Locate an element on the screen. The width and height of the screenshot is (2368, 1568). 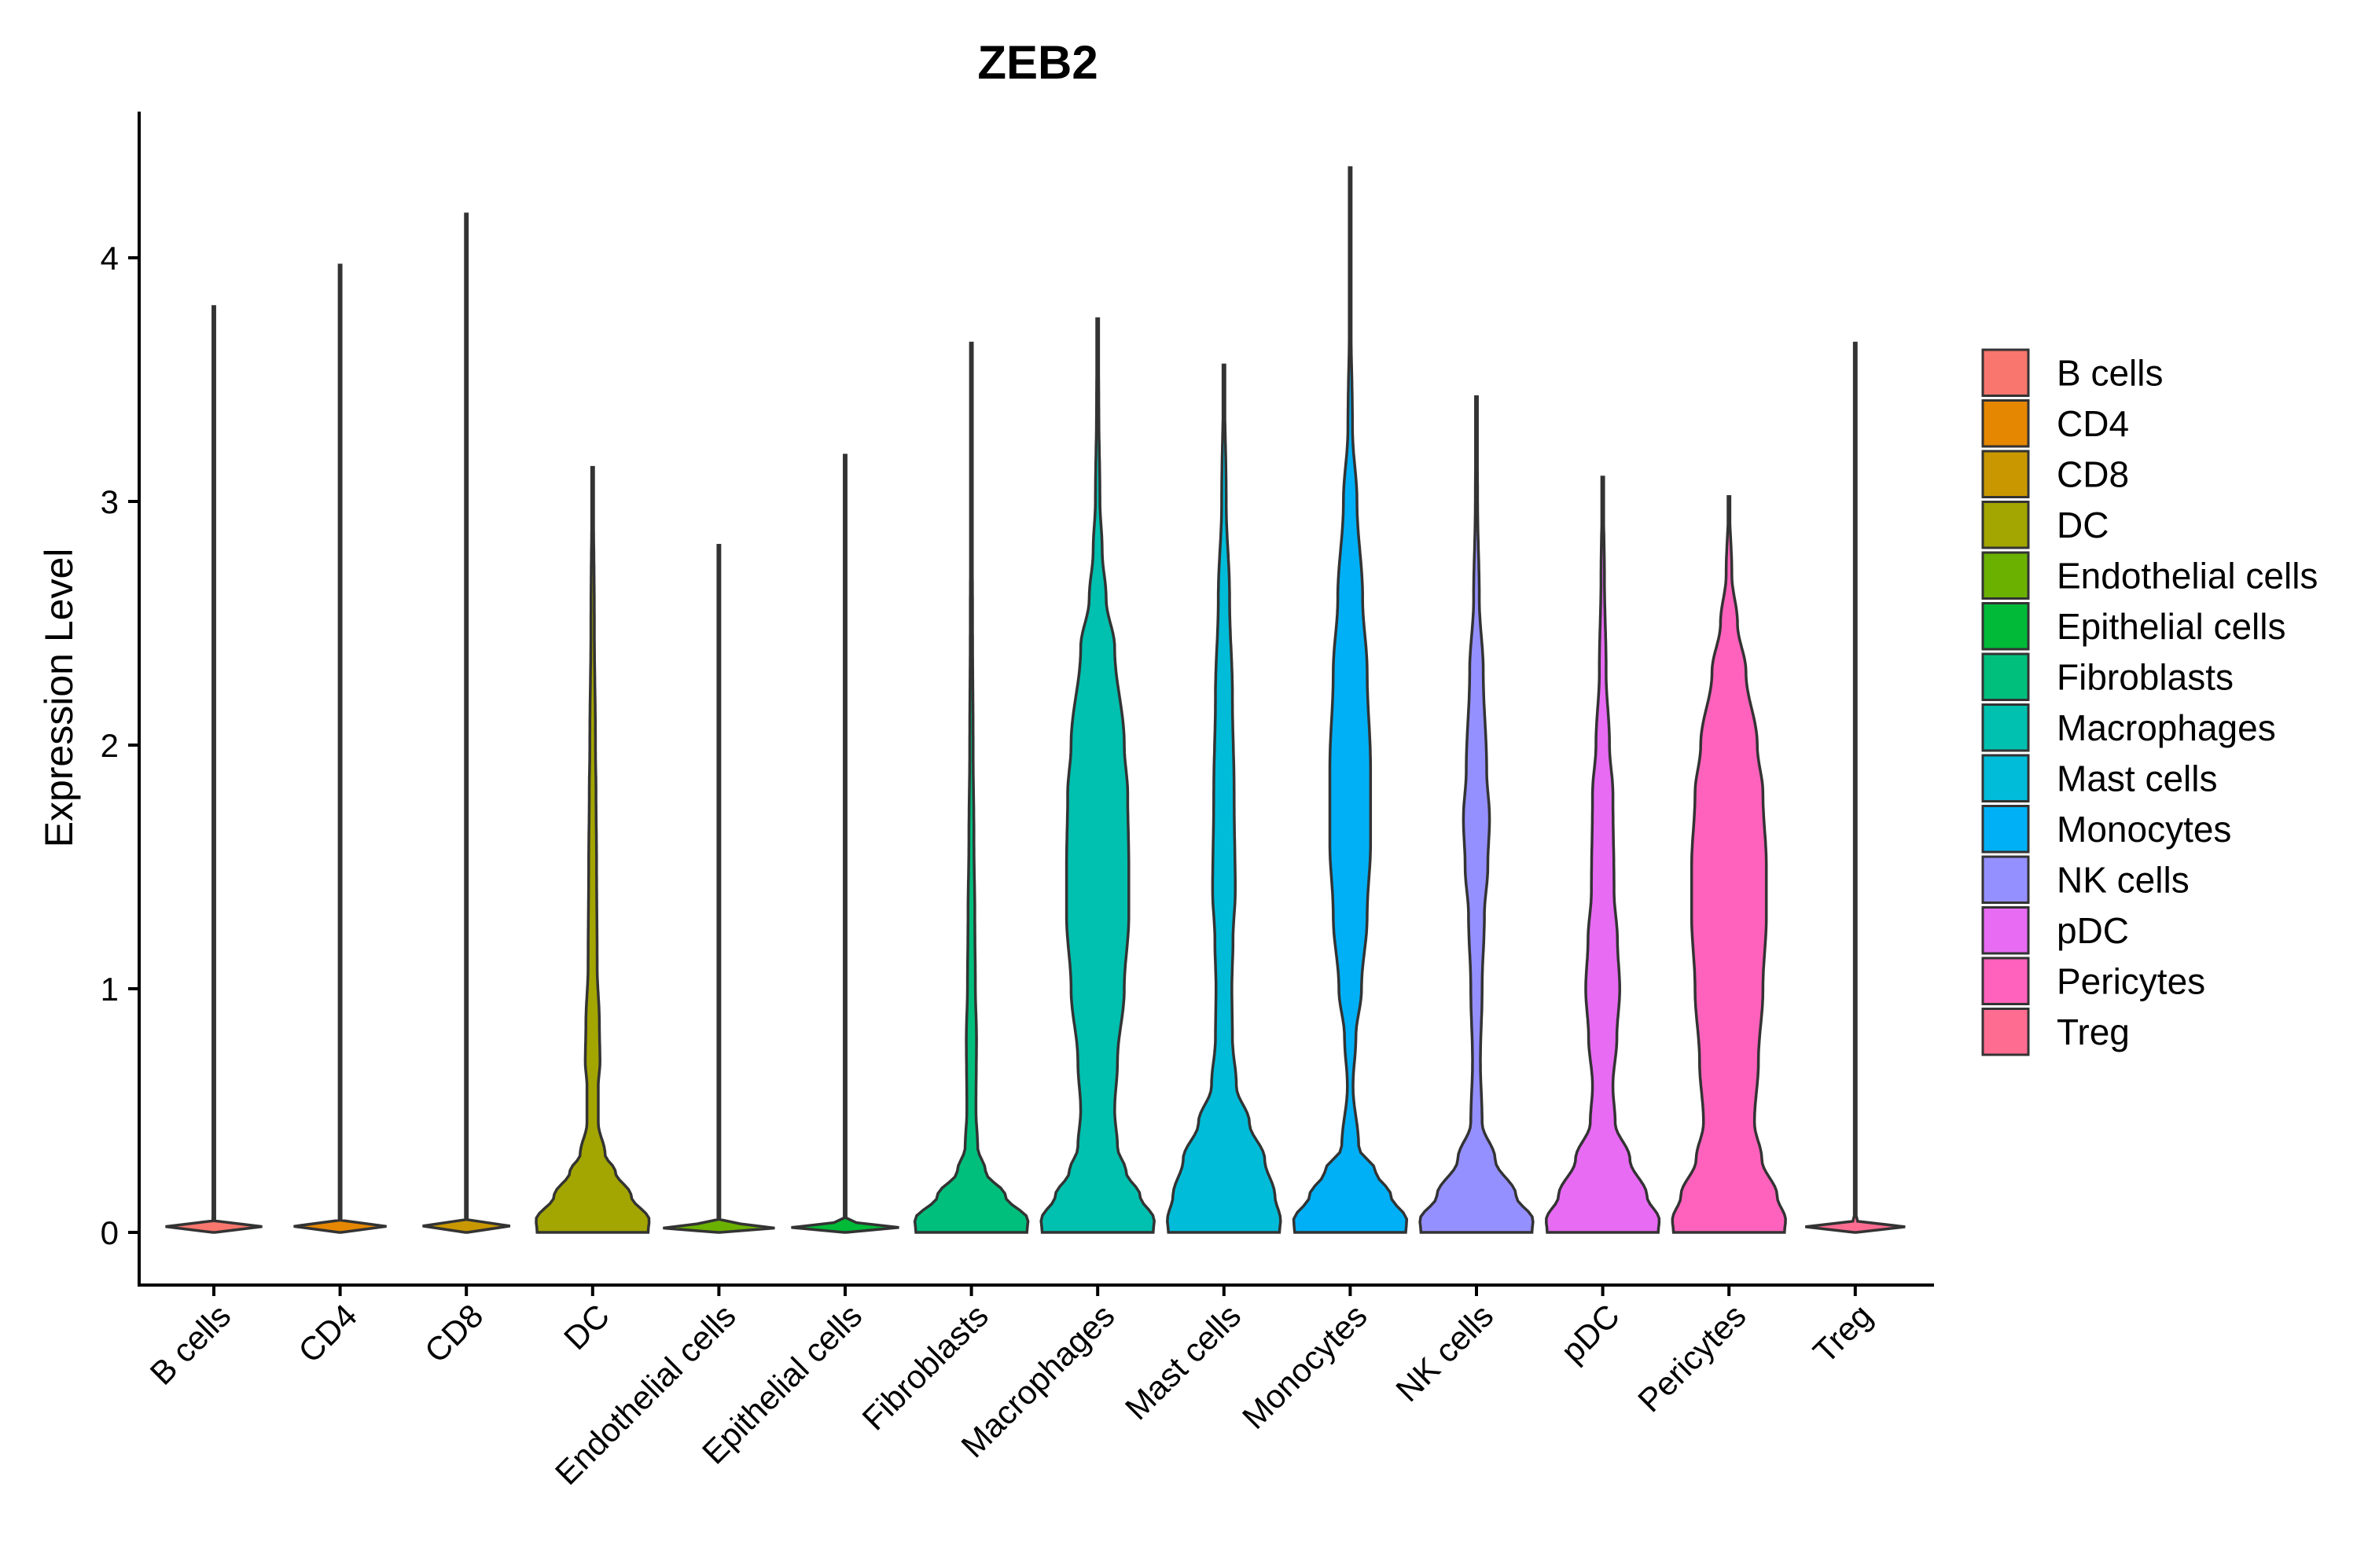
violin-endothelial-cells is located at coordinates (719, 889).